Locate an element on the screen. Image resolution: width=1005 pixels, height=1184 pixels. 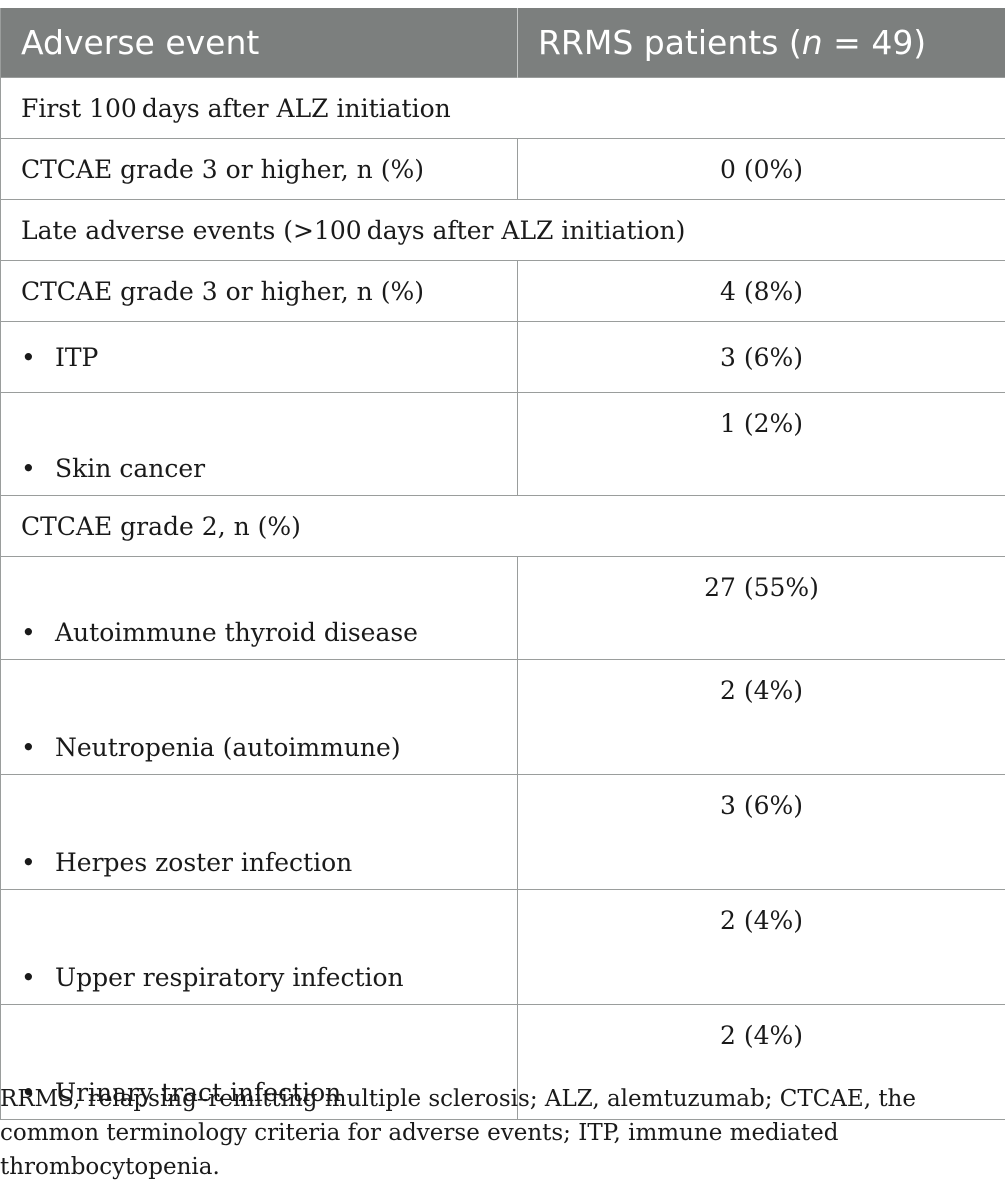
row-label-text: Skin cancer is located at coordinates (130, 468).